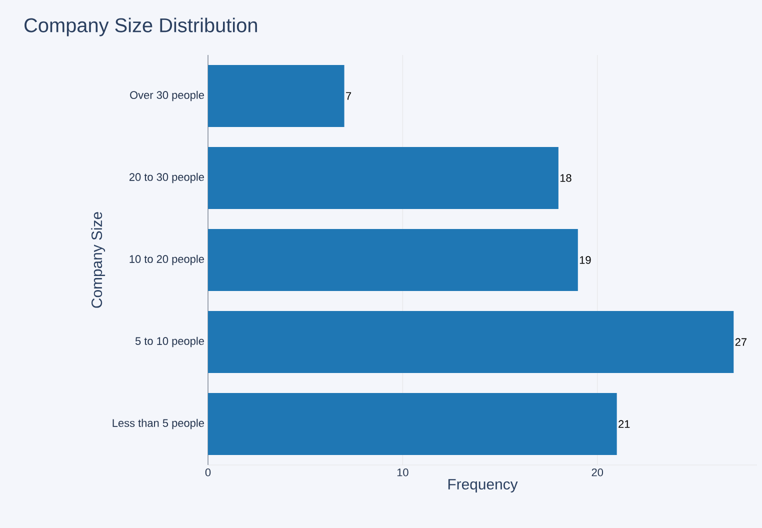  Describe the element at coordinates (140, 27) in the screenshot. I see `chart-title: Company Size Distribution` at that location.